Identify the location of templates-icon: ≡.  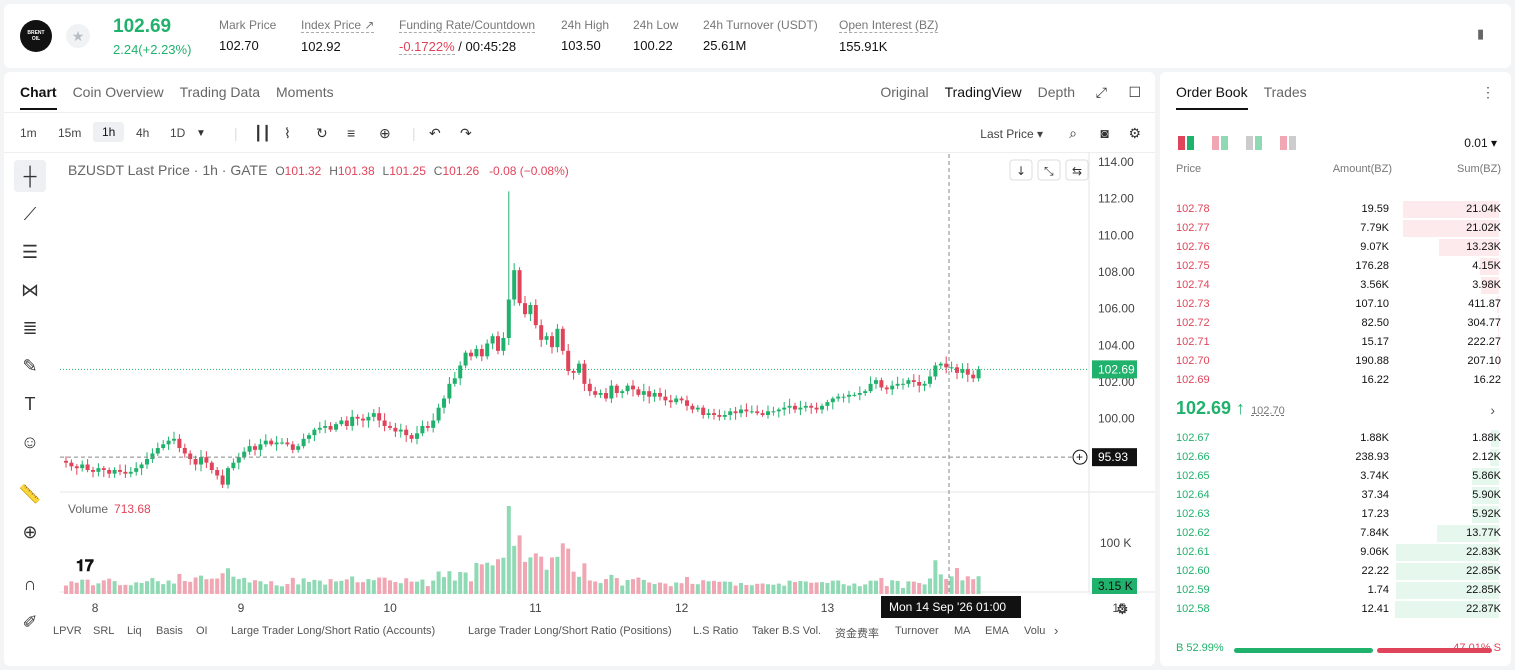
(351, 133).